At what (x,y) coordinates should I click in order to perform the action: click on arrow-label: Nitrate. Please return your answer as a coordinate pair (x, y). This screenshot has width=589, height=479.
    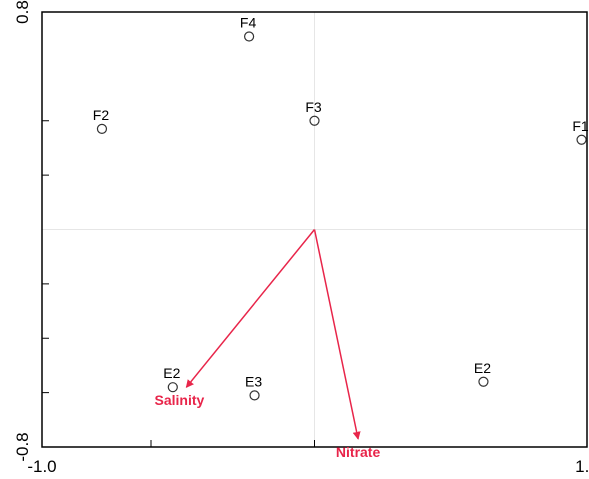
    Looking at the image, I should click on (358, 452).